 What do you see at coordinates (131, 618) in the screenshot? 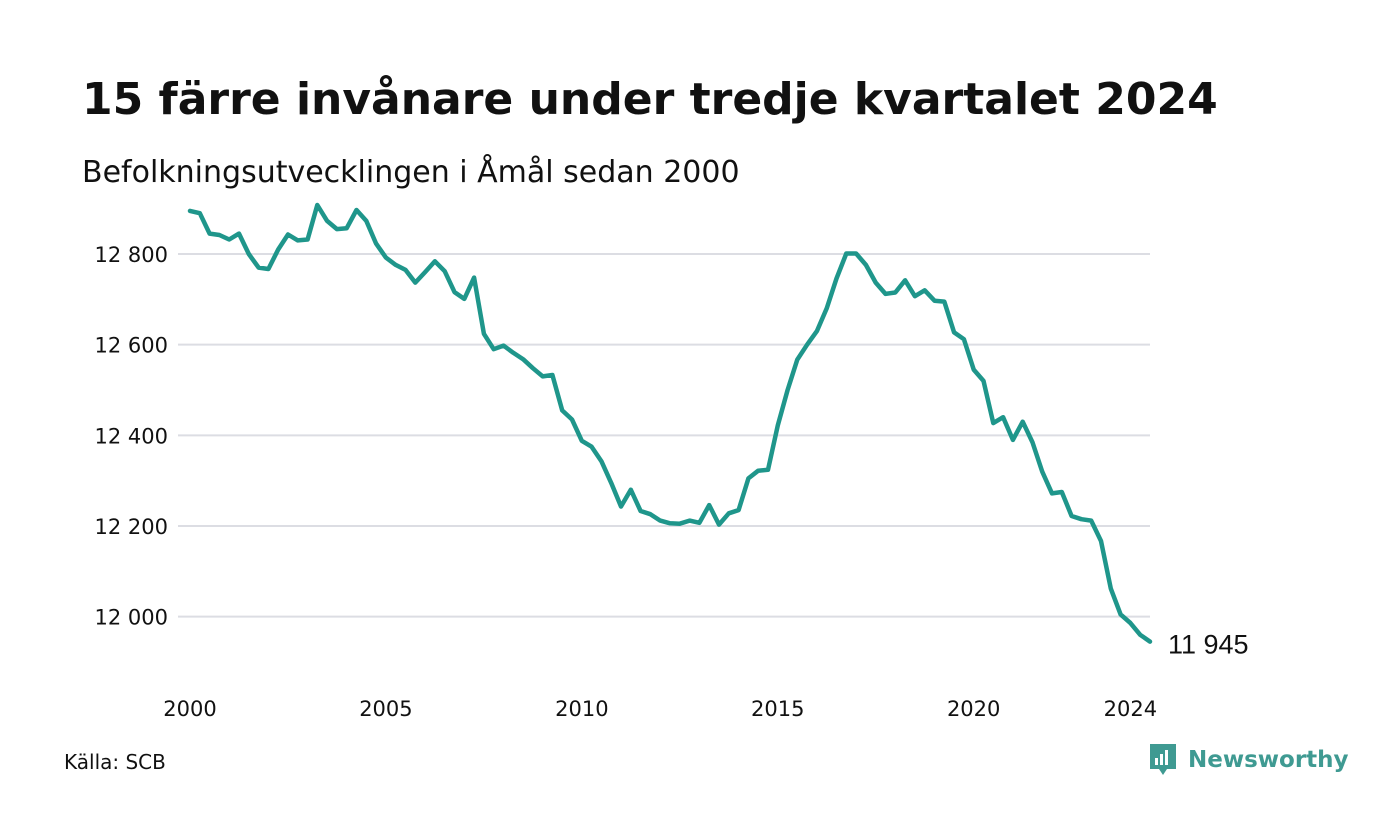
I see `y-tick-label: 12 000` at bounding box center [131, 618].